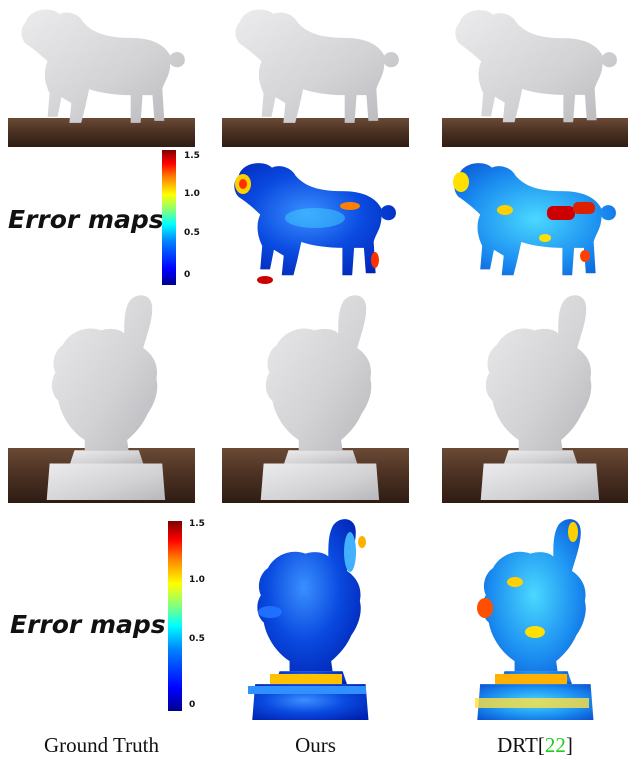 This screenshot has width=631, height=758. What do you see at coordinates (535, 395) in the screenshot?
I see `thumb-drt-photo` at bounding box center [535, 395].